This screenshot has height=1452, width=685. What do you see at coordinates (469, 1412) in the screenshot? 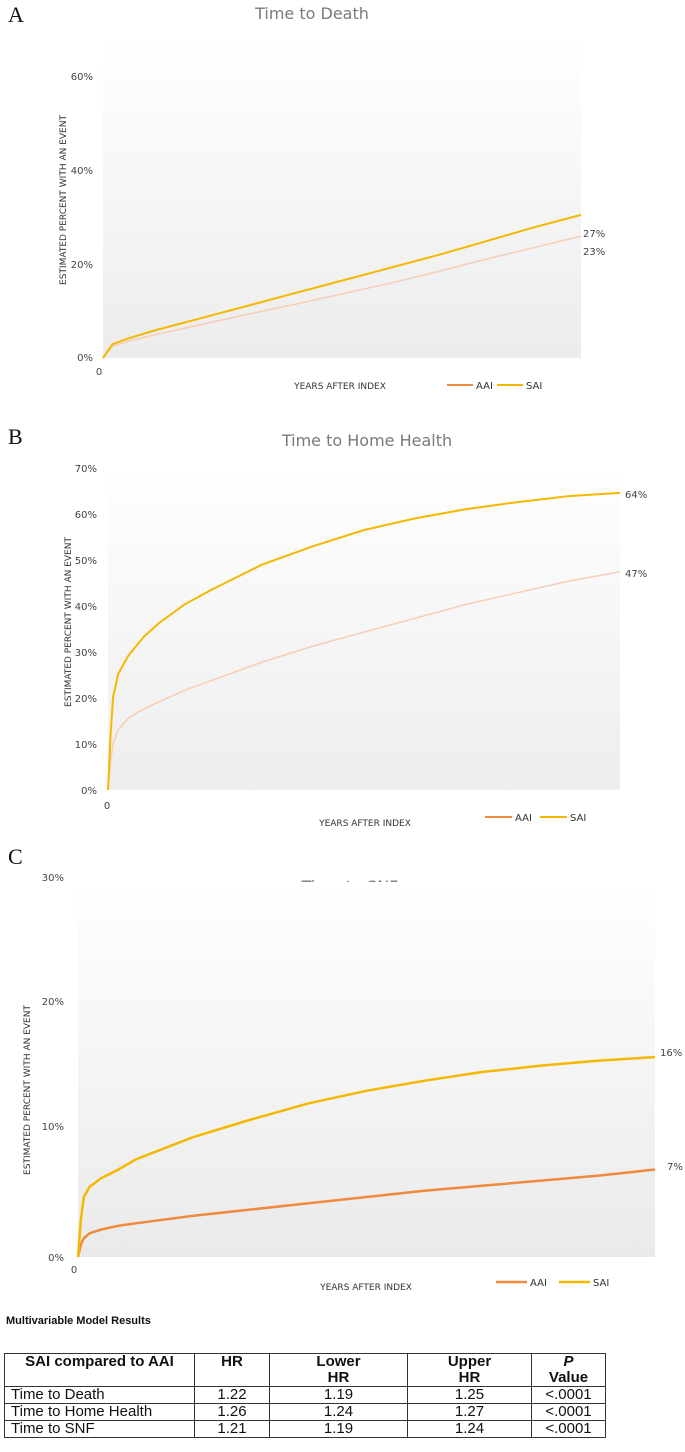
I see `table-cell: 1.27` at bounding box center [469, 1412].